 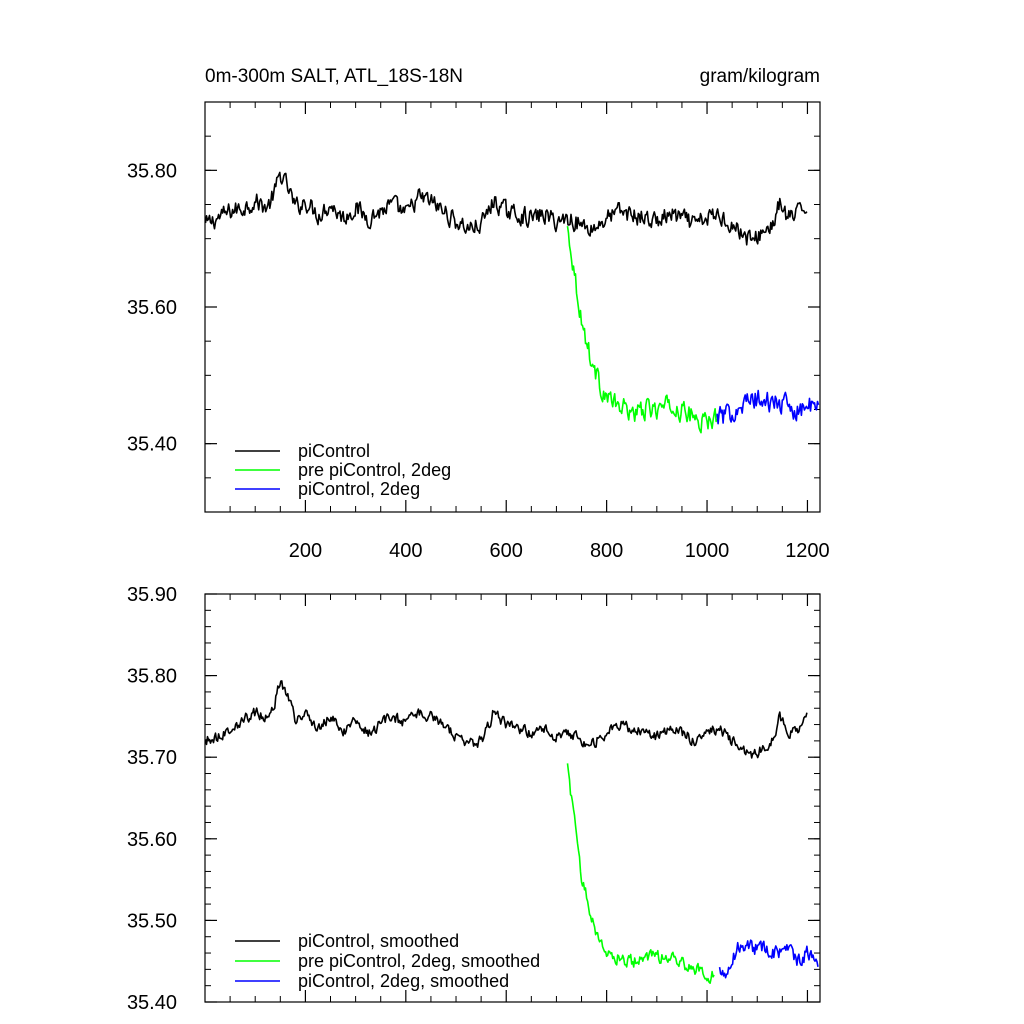 What do you see at coordinates (606, 551) in the screenshot?
I see `x-tick-label: 800` at bounding box center [606, 551].